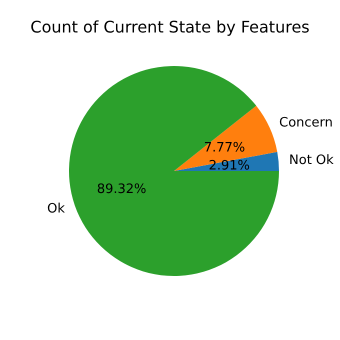  Describe the element at coordinates (306, 123) in the screenshot. I see `slice-label: Concern` at that location.